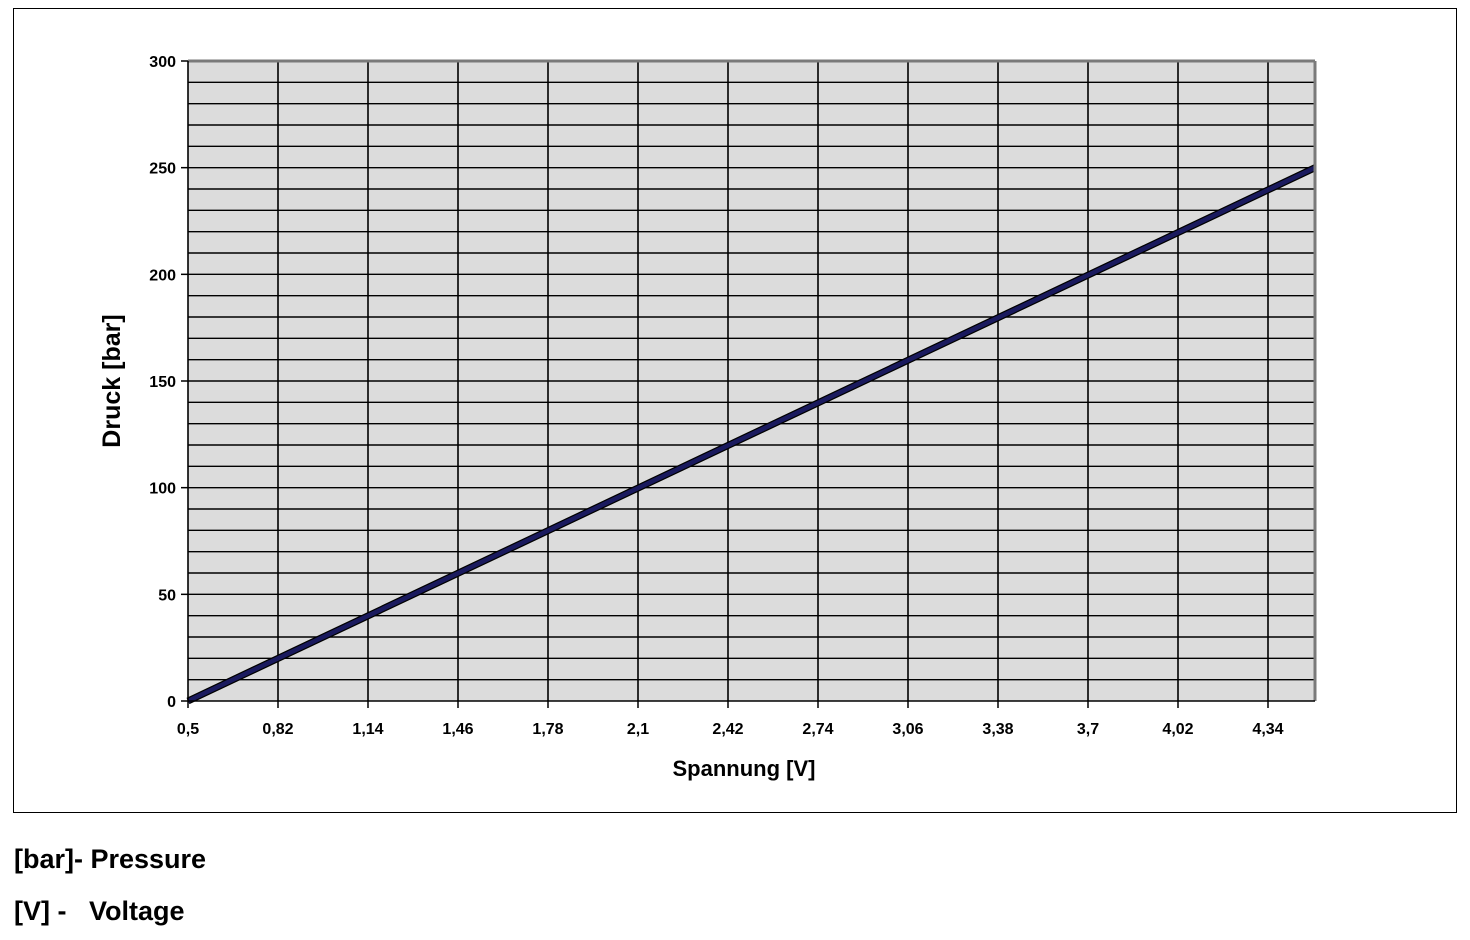 This screenshot has width=1470, height=940. What do you see at coordinates (817, 729) in the screenshot?
I see `x-tick-label: 2,74` at bounding box center [817, 729].